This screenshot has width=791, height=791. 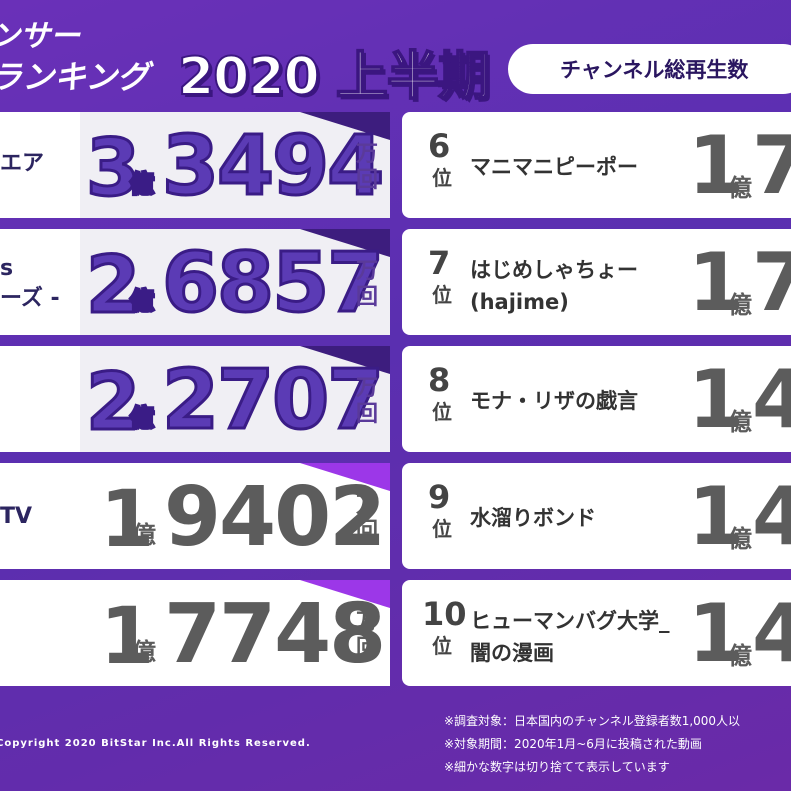 I want to click on title-block: ンサー ランキング, so click(x=74, y=57).